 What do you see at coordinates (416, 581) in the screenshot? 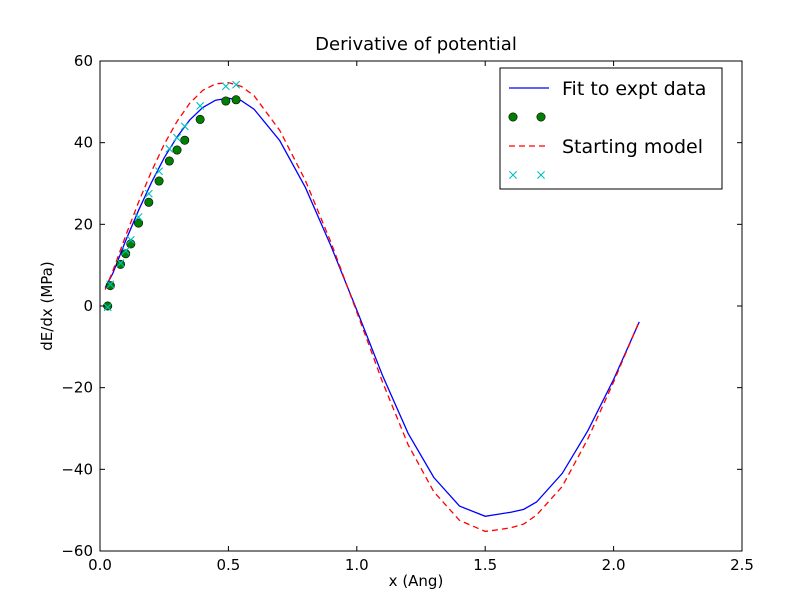
I see `x-axis-label: x (Ang)` at bounding box center [416, 581].